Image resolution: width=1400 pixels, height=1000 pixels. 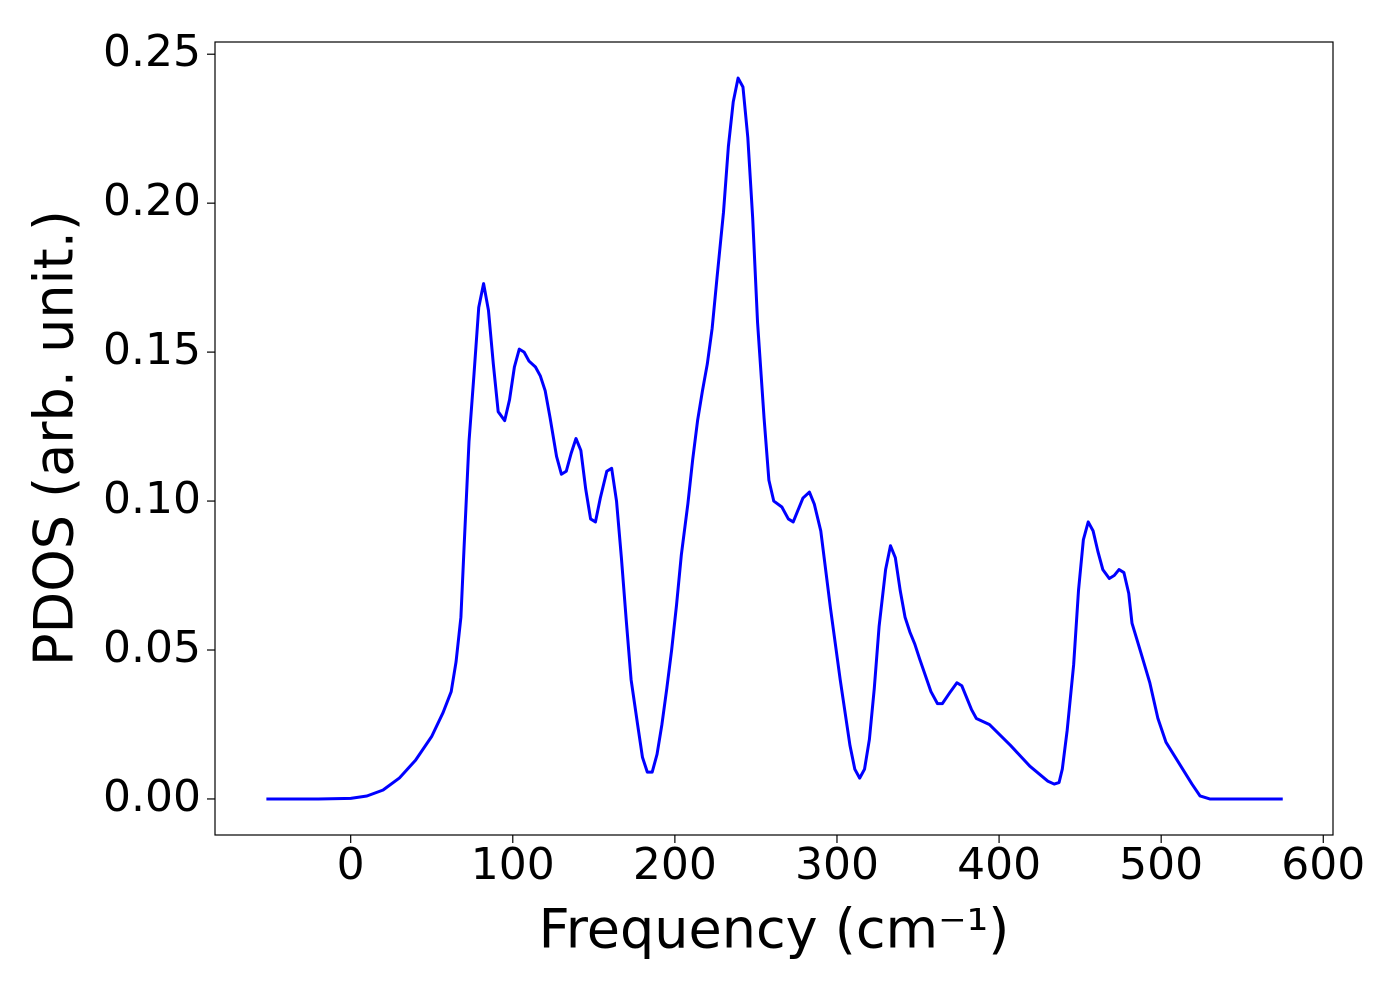 What do you see at coordinates (54, 438) in the screenshot?
I see `y-axis-label: PDOS (arb. unit.)` at bounding box center [54, 438].